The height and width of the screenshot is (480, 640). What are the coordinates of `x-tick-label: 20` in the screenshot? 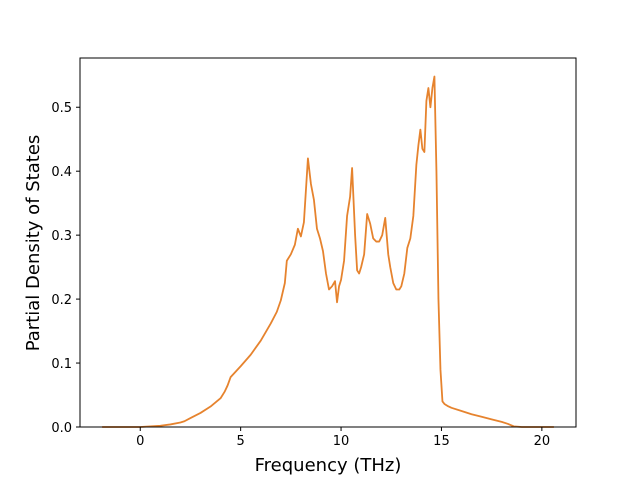 It's located at (542, 441).